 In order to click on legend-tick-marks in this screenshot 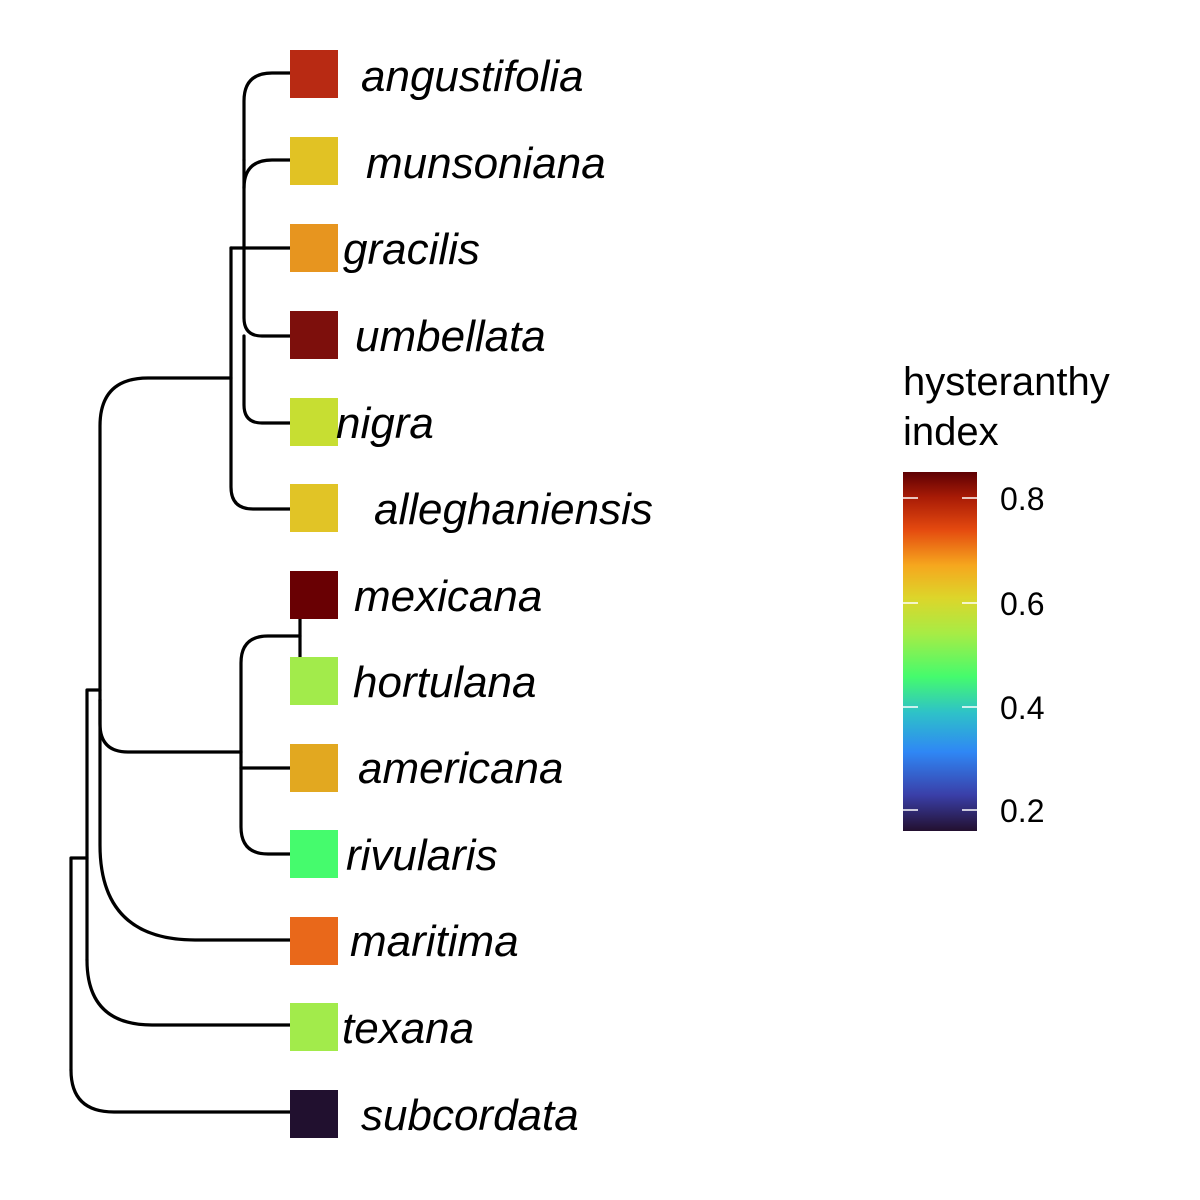, I will do `click(940, 654)`.